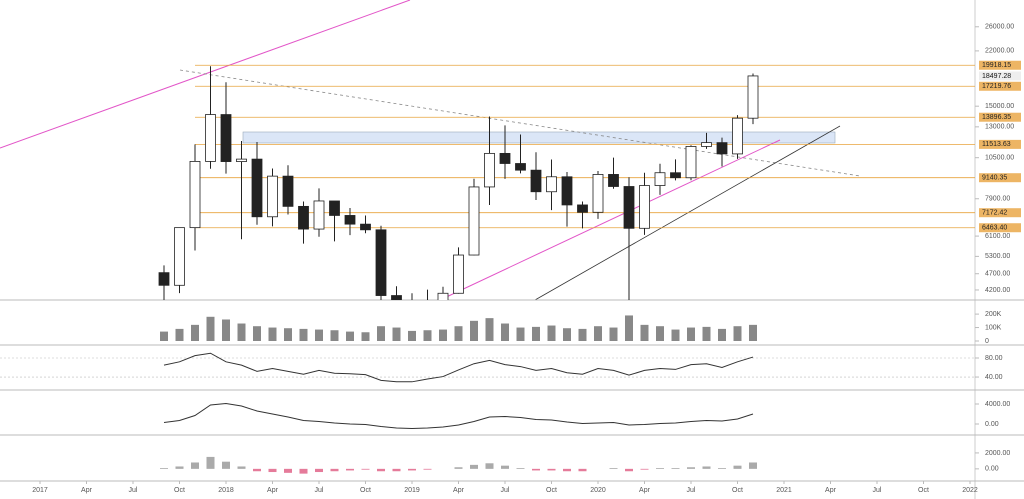  I want to click on zone, so click(539, 137).